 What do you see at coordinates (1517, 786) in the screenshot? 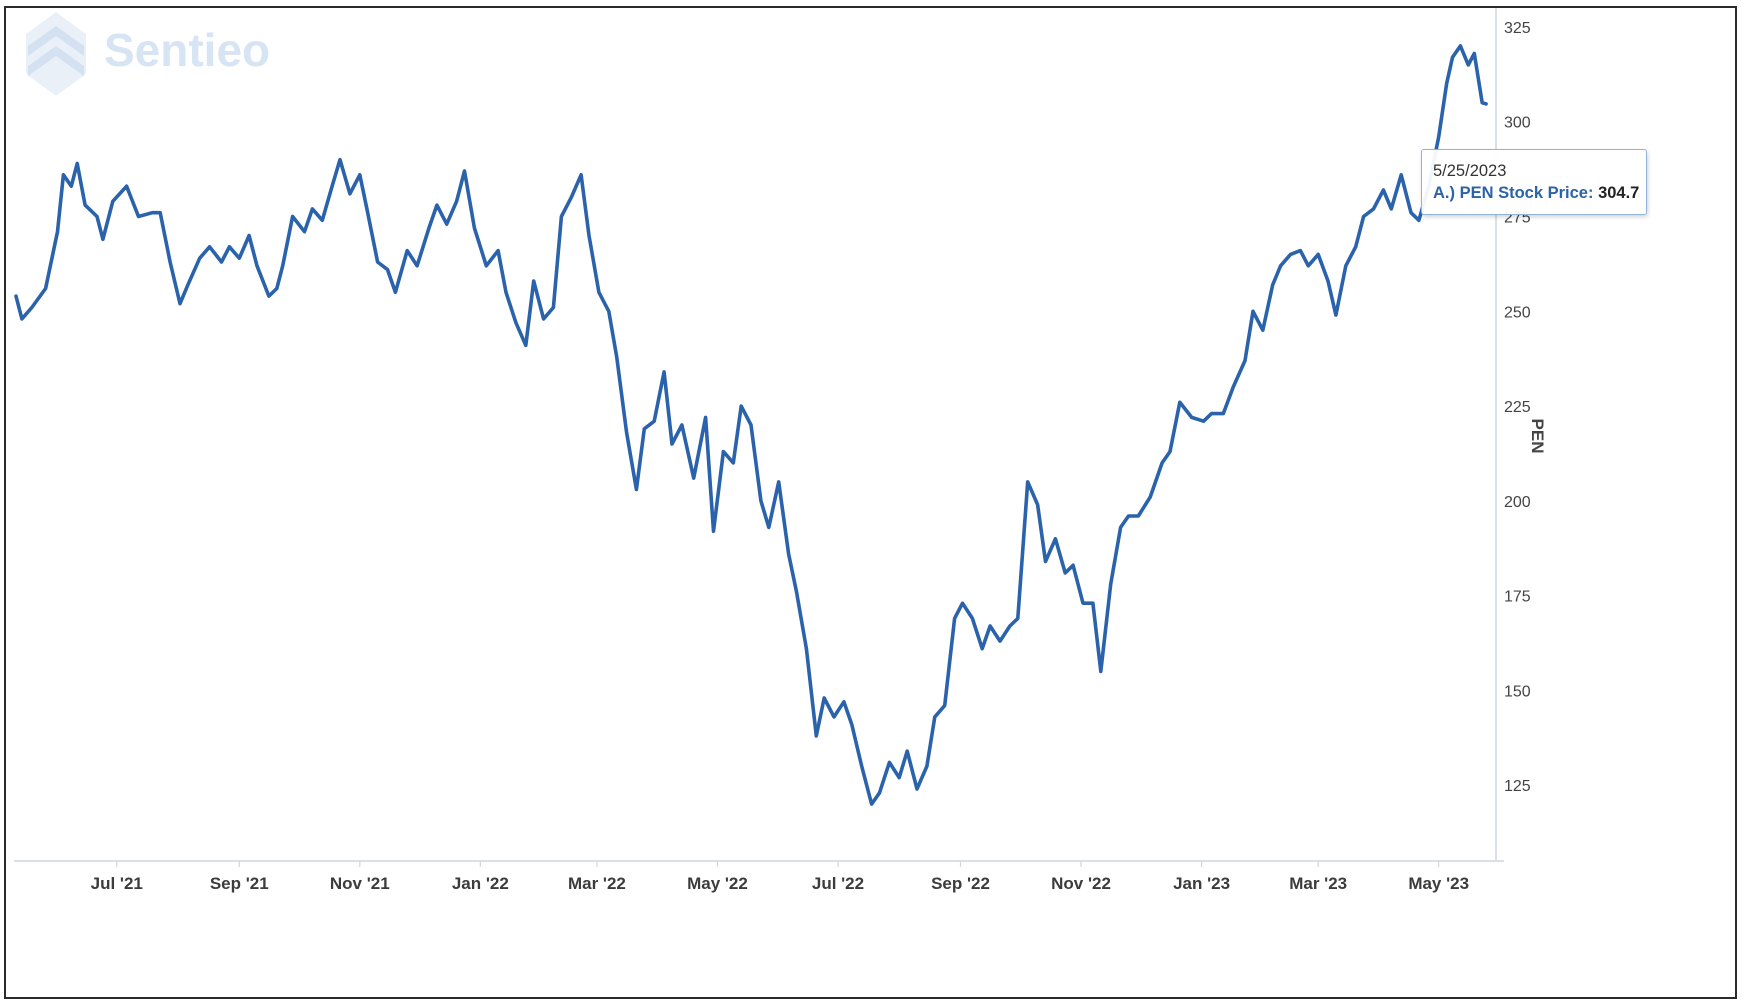
I see `y-tick-label: 125` at bounding box center [1517, 786].